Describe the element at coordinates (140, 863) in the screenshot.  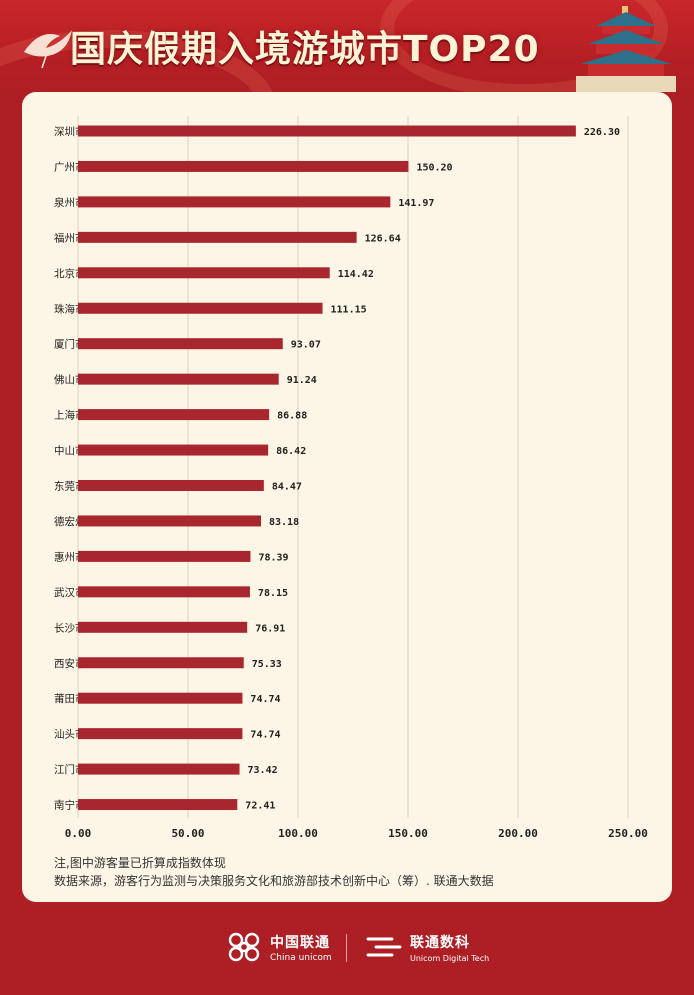
I see `note-line: 注,图中游客量已折算成指数体现` at that location.